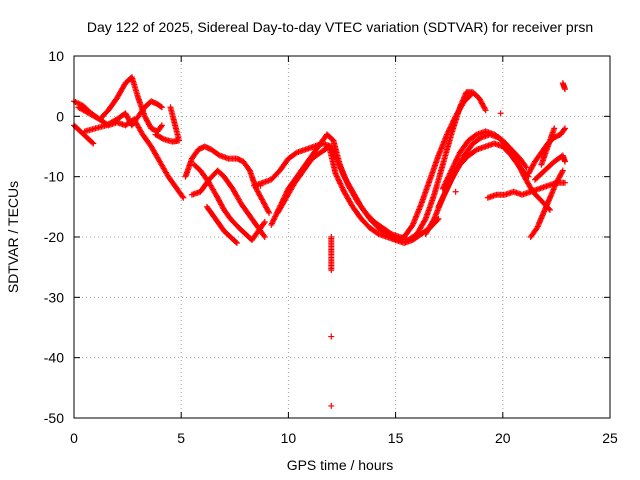 The image size is (640, 480). What do you see at coordinates (54, 358) in the screenshot?
I see `y-tick-label: -40` at bounding box center [54, 358].